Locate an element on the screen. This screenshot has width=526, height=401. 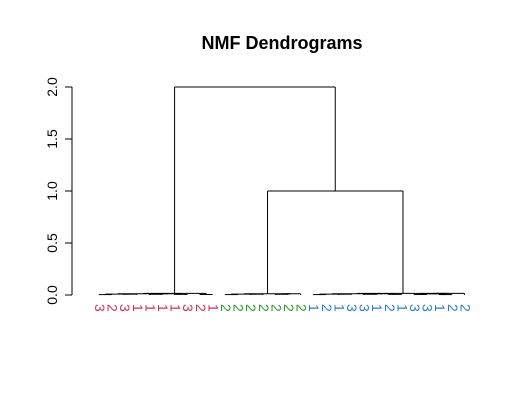
y-tick-label: 0.0 is located at coordinates (52, 295).